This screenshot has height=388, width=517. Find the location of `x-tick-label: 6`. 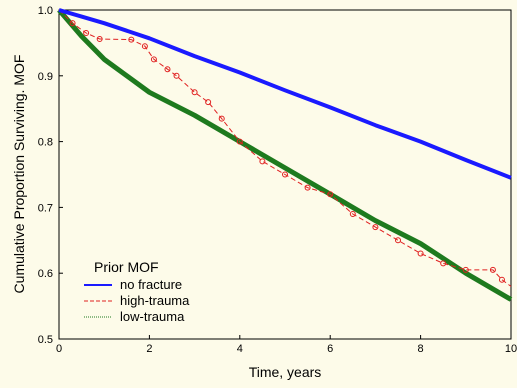

x-tick-label: 6 is located at coordinates (330, 349).